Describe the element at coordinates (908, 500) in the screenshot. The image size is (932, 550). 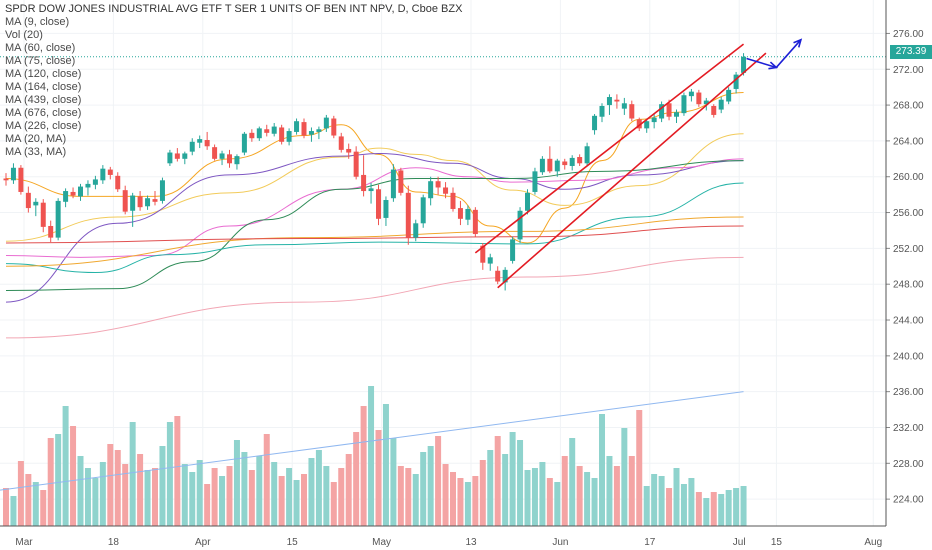
I see `y-tick-label: 224.00` at that location.